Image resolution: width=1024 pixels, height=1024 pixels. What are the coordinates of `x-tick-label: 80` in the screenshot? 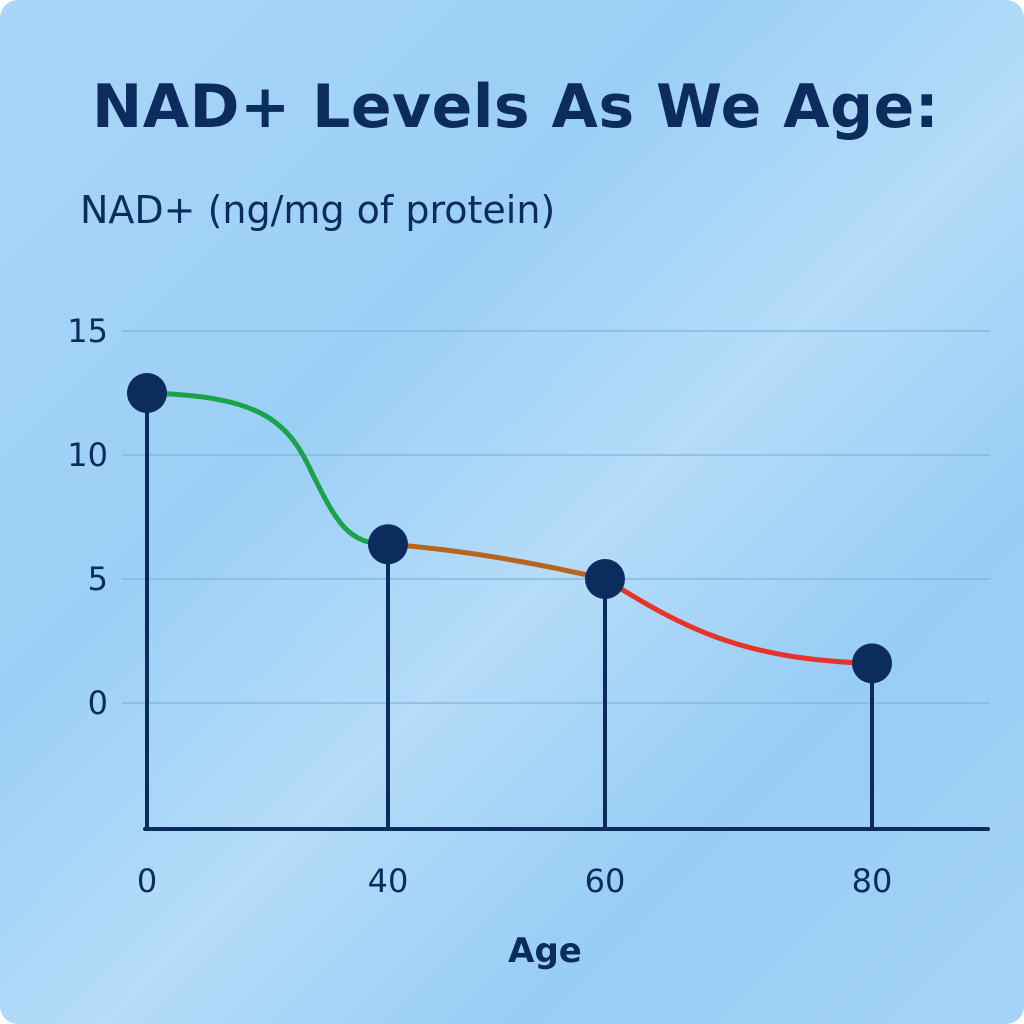 It's located at (872, 881).